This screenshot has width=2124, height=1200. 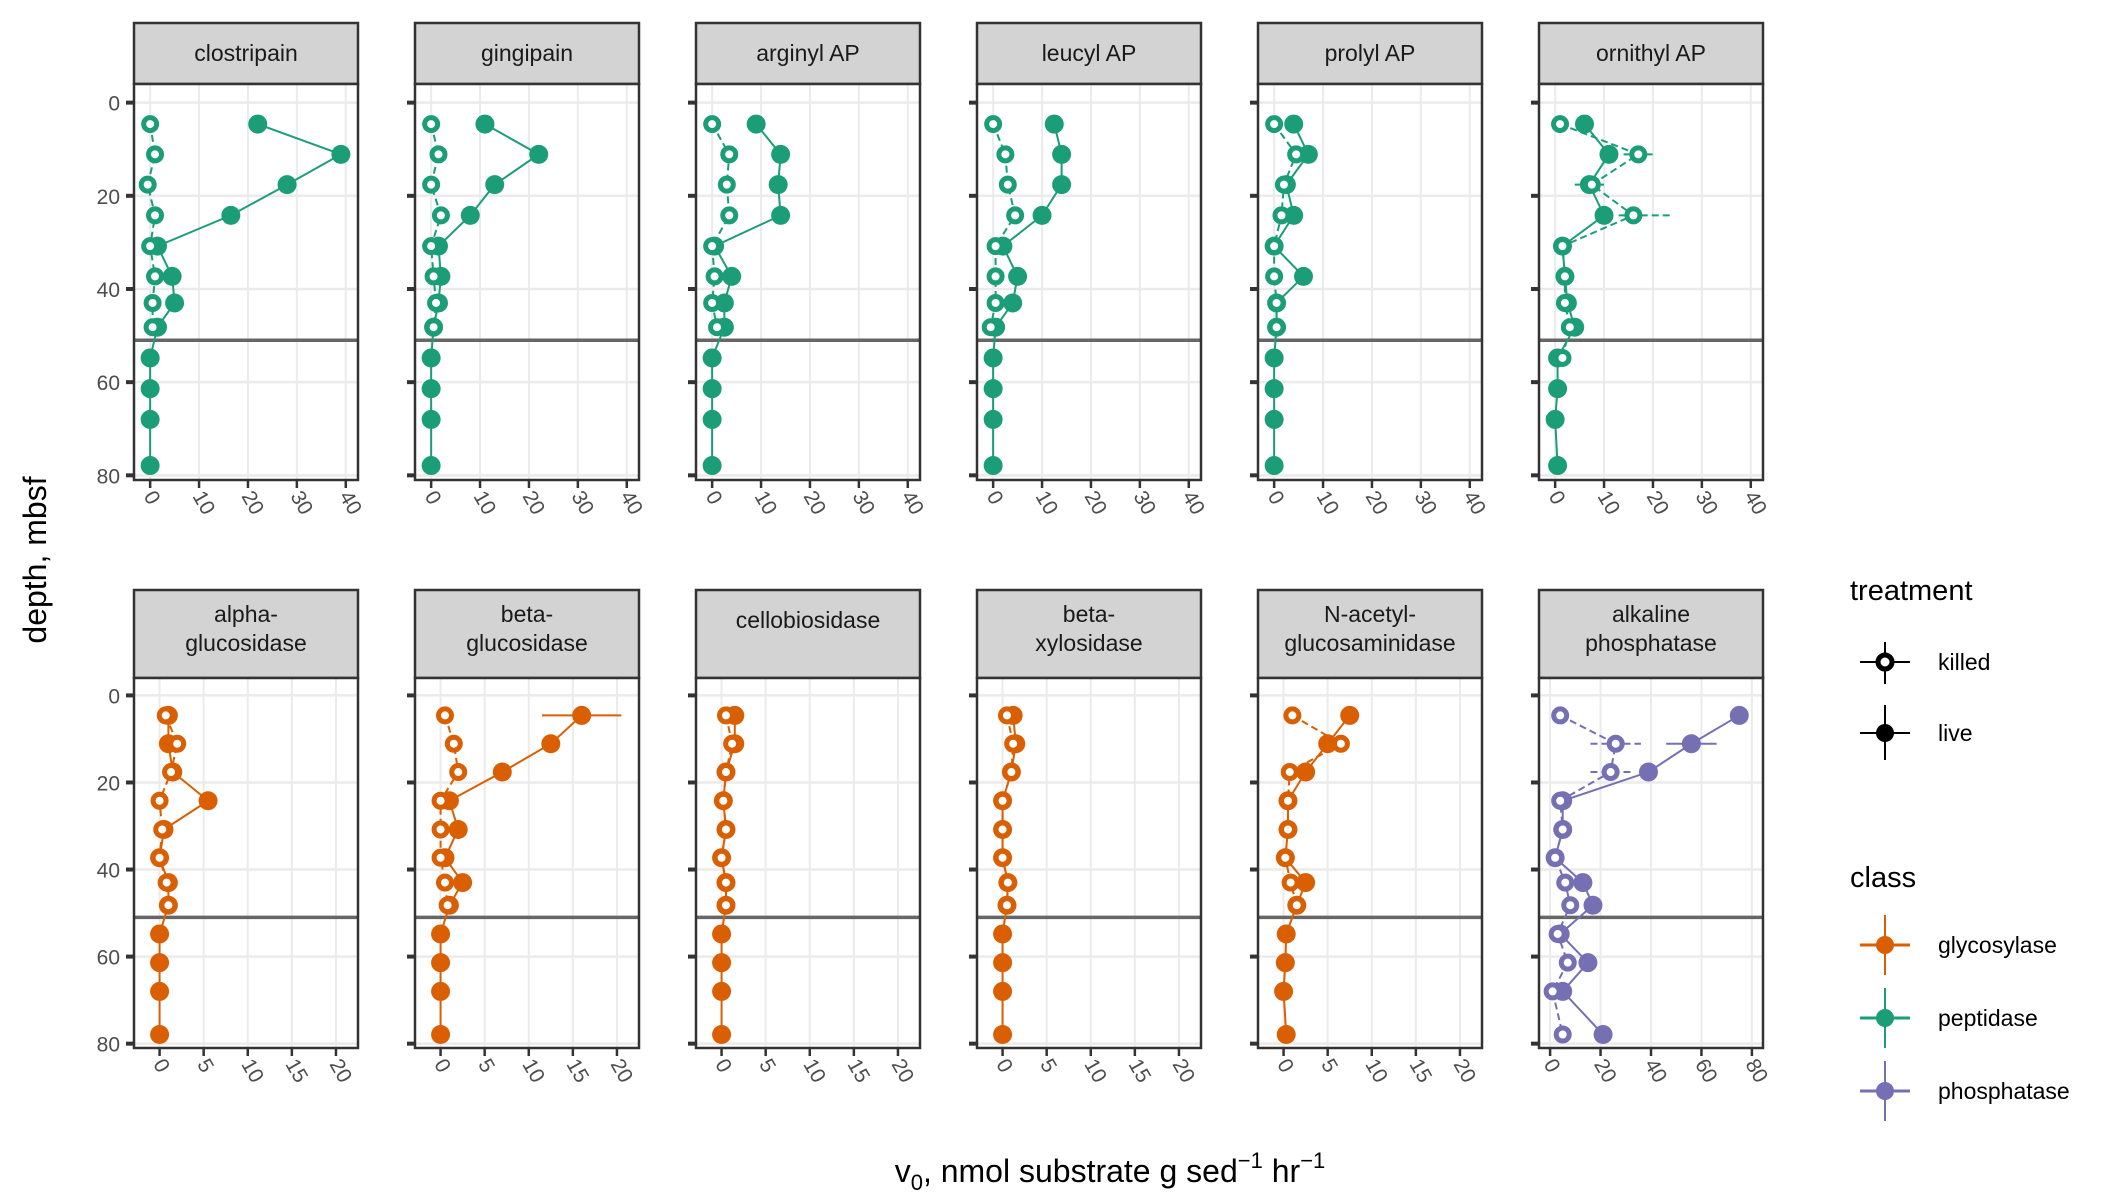 I want to click on y-tick-label: 20, so click(x=108, y=783).